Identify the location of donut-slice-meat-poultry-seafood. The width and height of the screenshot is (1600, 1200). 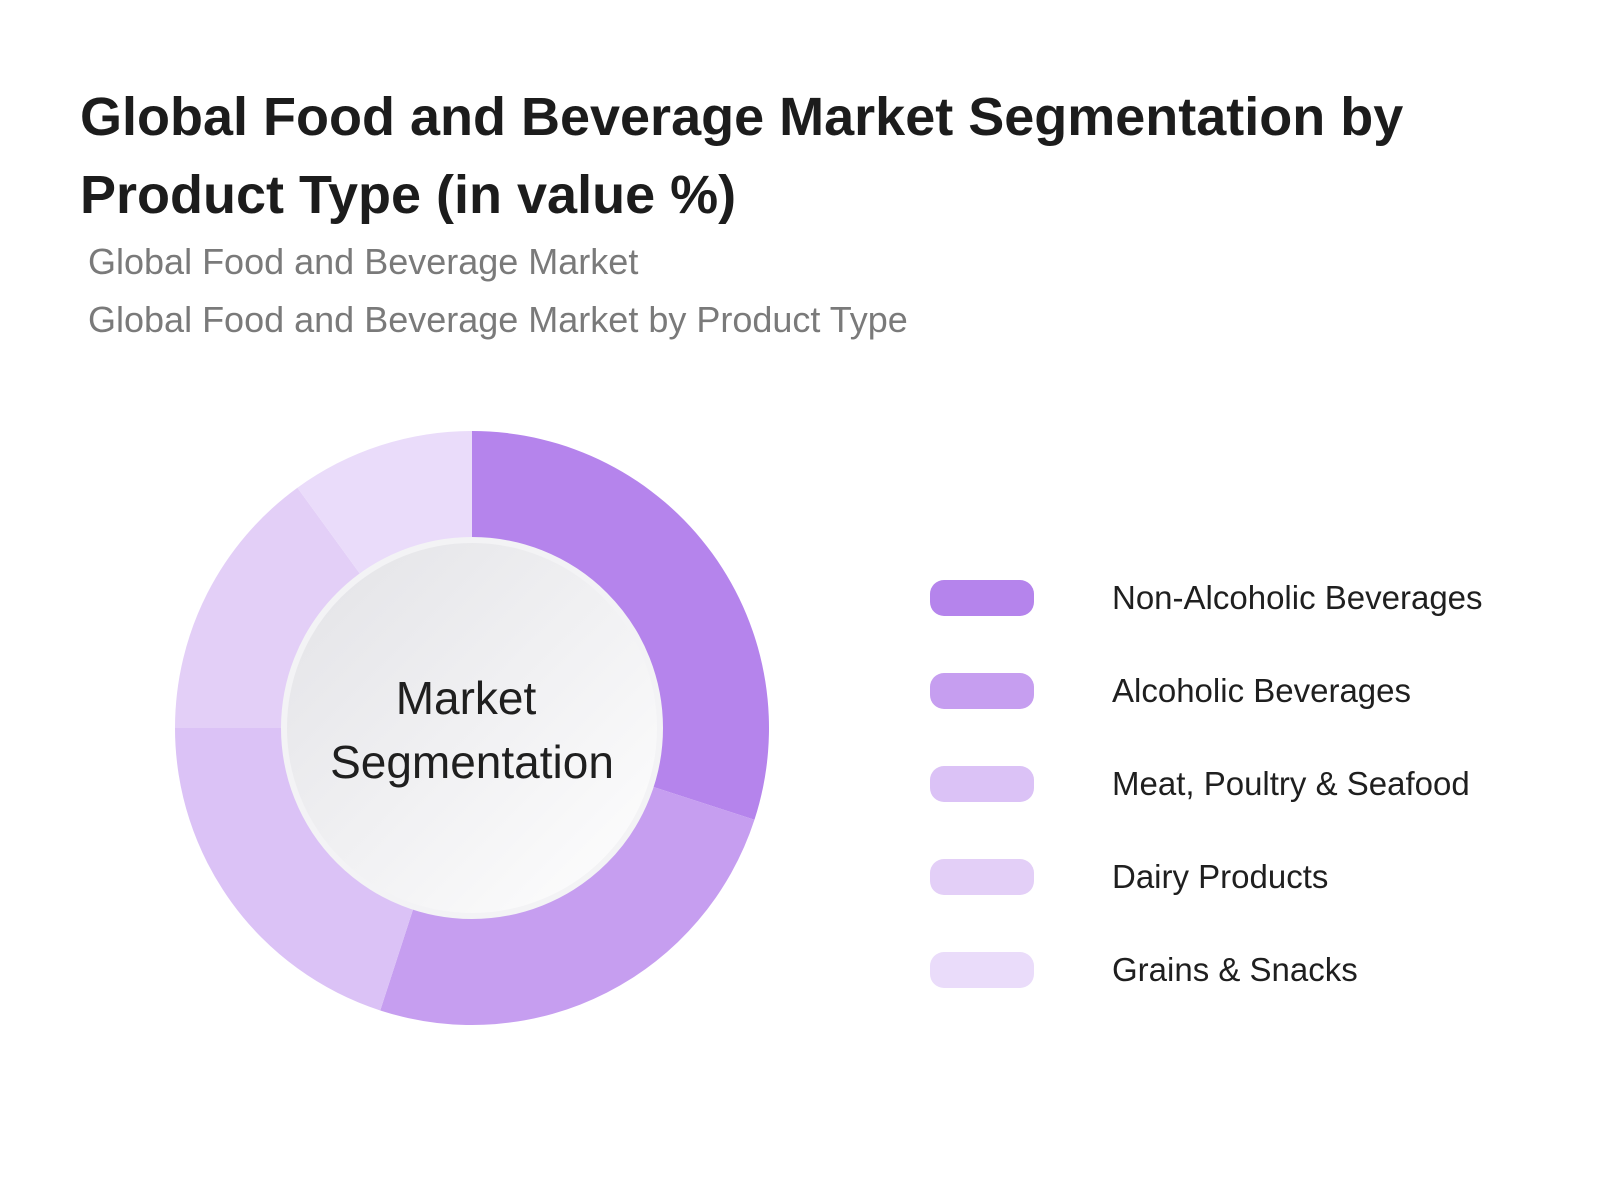
(294, 869).